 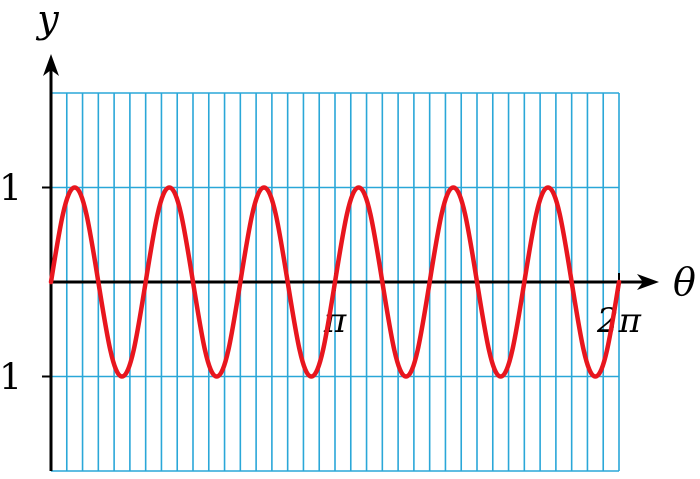 I want to click on x-tick-label: 2π, so click(x=619, y=321).